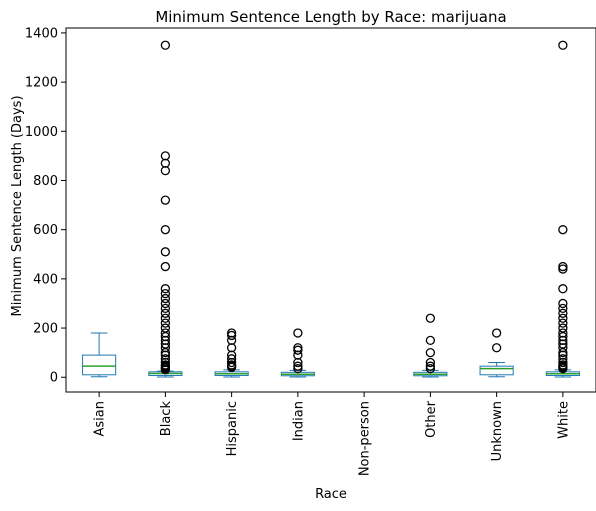  What do you see at coordinates (45, 181) in the screenshot?
I see `y-tick-label: 800` at bounding box center [45, 181].